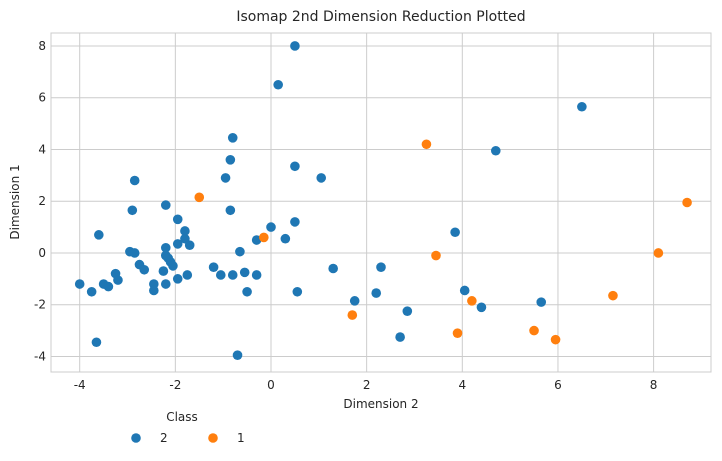 The width and height of the screenshot is (722, 461). Describe the element at coordinates (42, 46) in the screenshot. I see `y-tick-label: 8` at that location.